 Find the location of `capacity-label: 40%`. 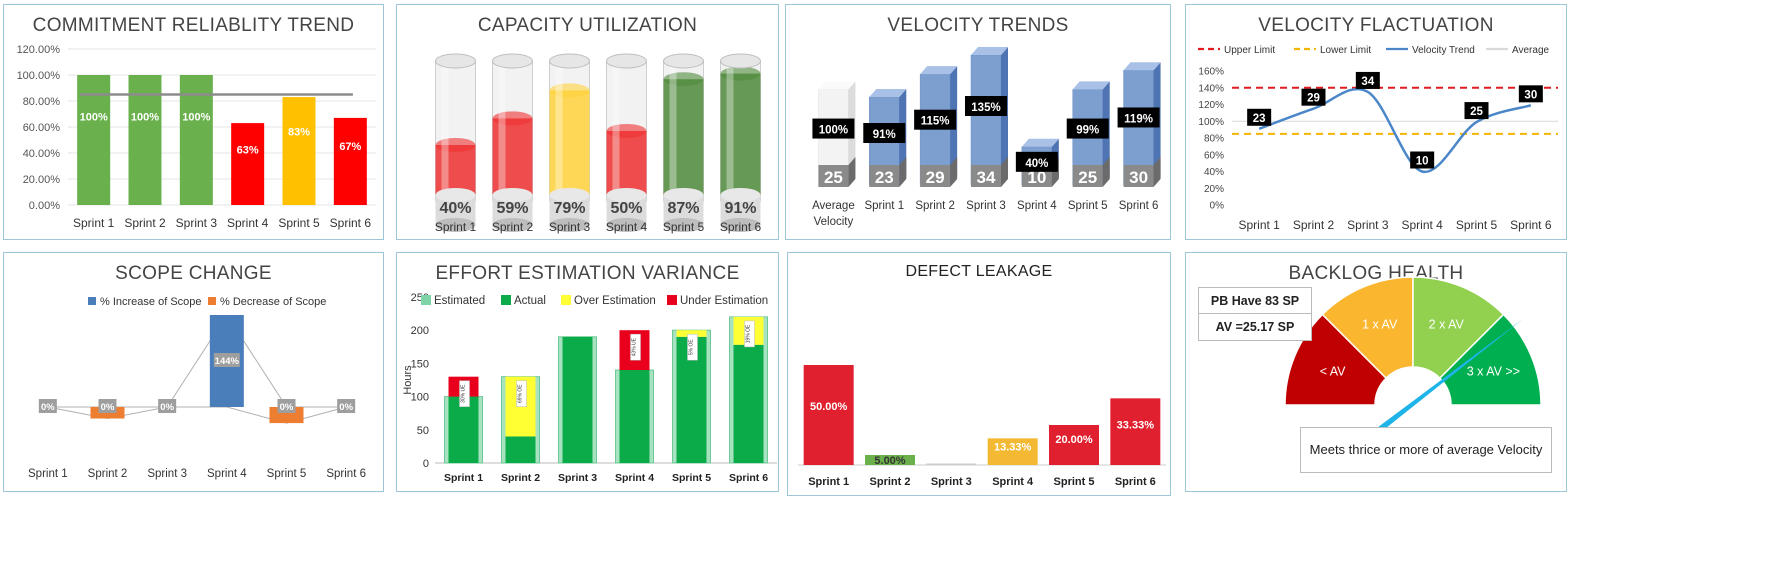

capacity-label: 40% is located at coordinates (455, 208).